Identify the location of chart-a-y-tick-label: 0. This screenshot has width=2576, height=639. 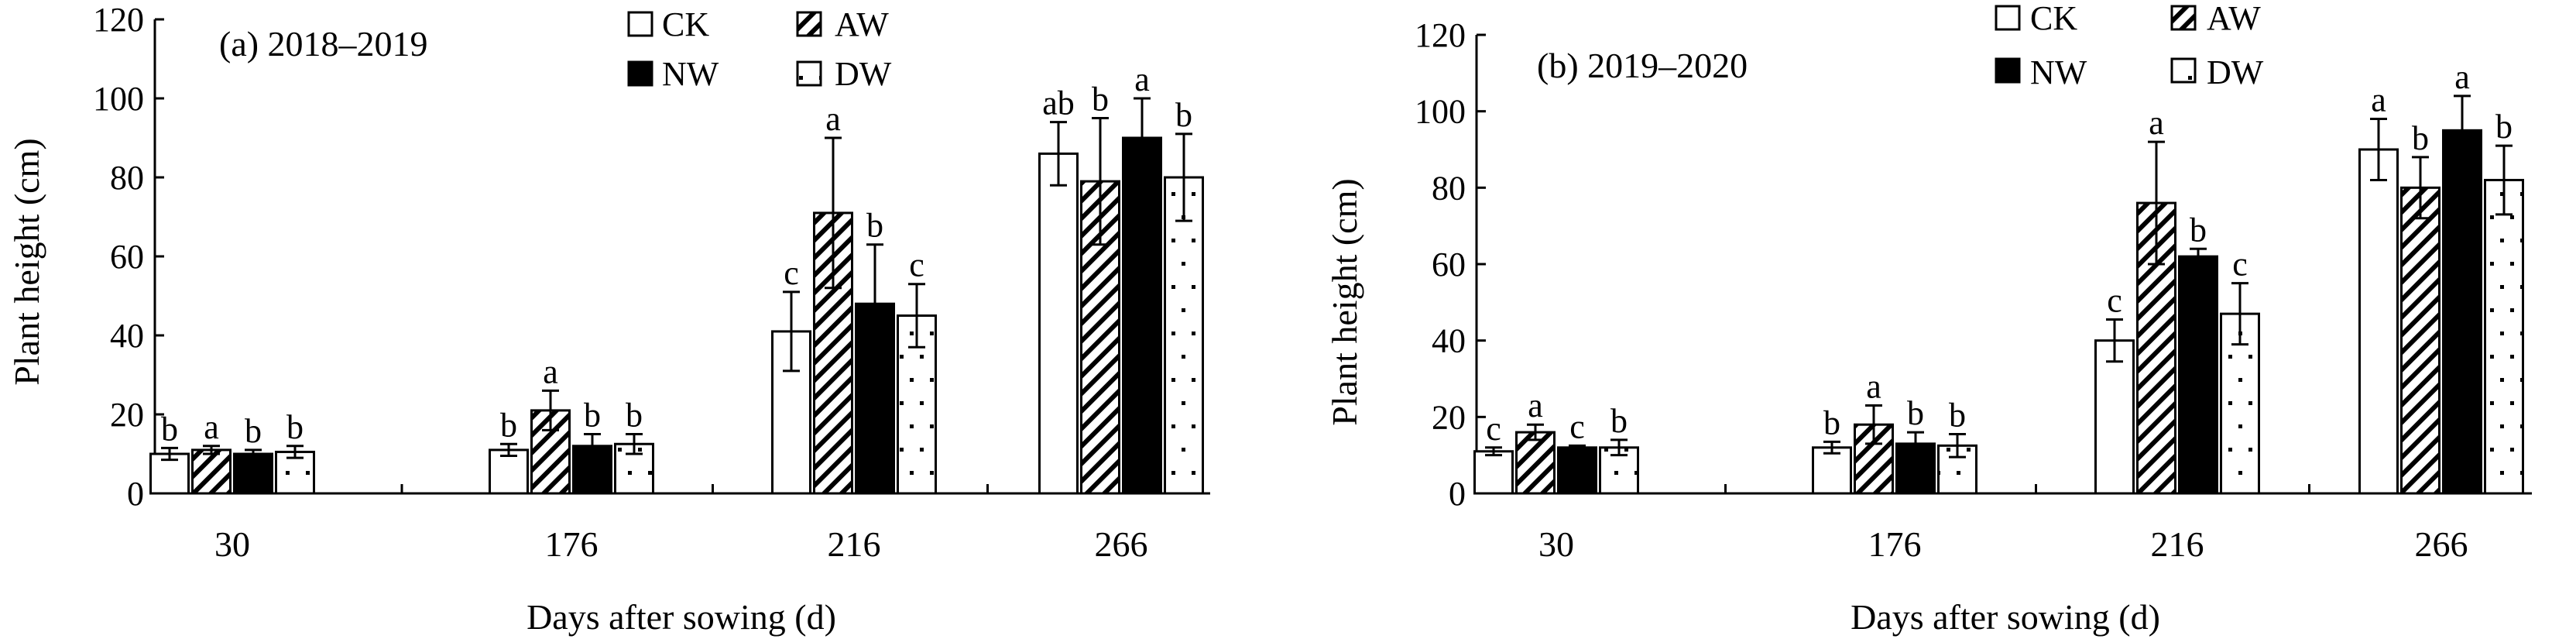
(135, 494).